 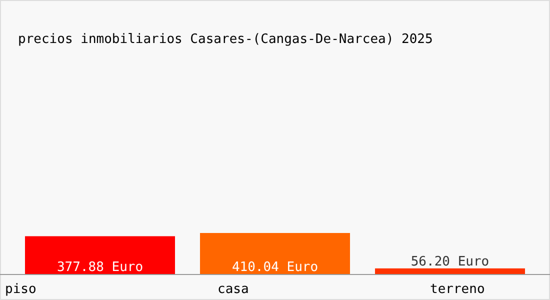 I want to click on data-label: 56.20 Euro, so click(x=450, y=262).